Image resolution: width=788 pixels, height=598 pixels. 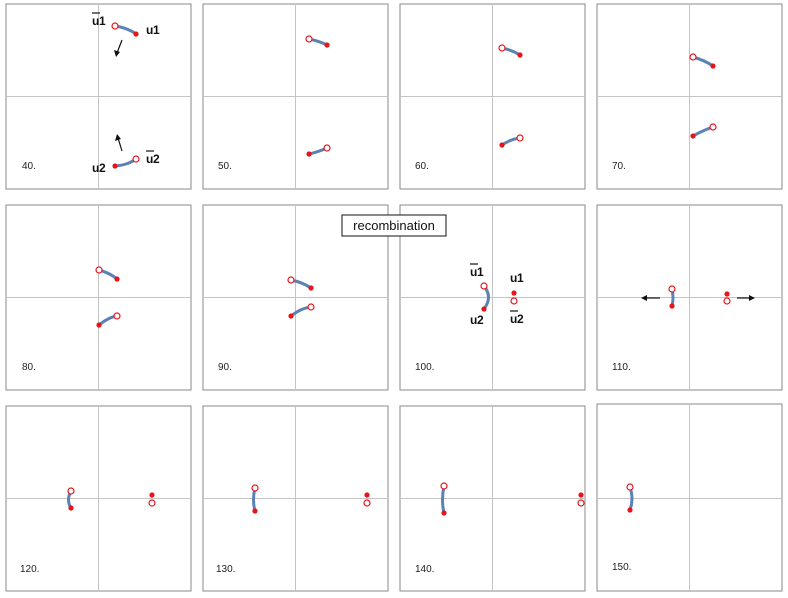 What do you see at coordinates (422, 166) in the screenshot?
I see `time-label: 60.` at bounding box center [422, 166].